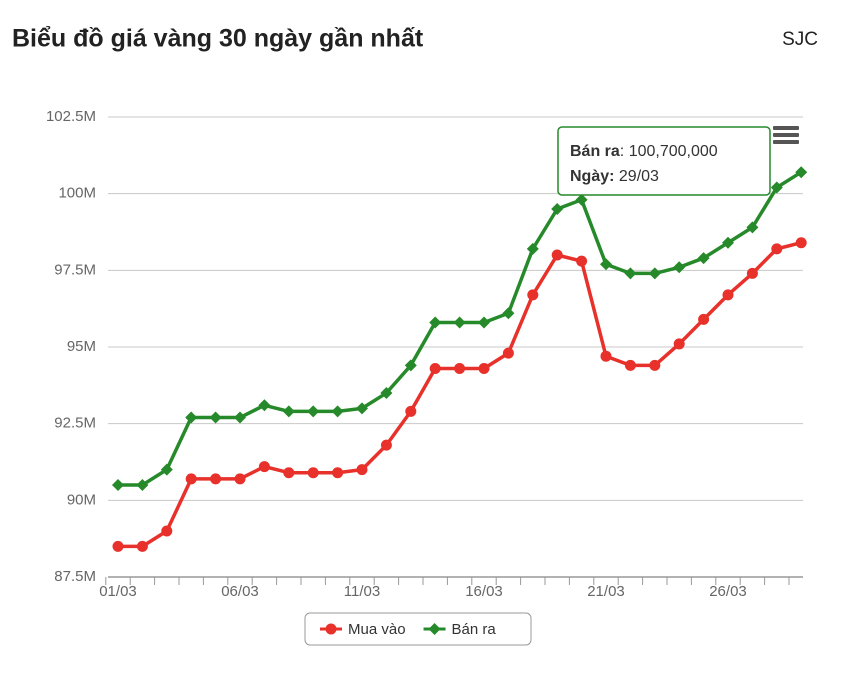  What do you see at coordinates (669, 151) in the screenshot?
I see `tooltip-value: : 100,700,000` at bounding box center [669, 151].